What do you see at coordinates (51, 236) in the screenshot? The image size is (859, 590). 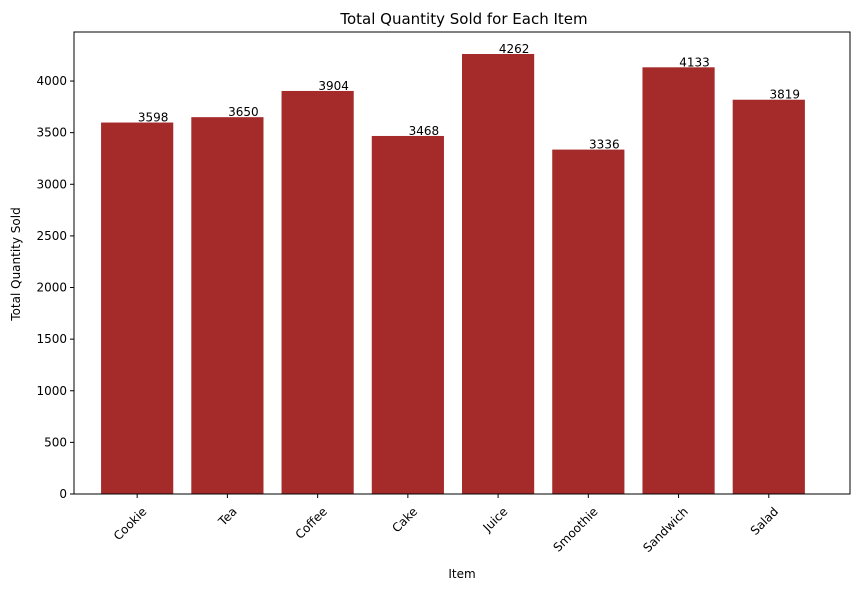 I see `y-tick-label-2500: 2500` at bounding box center [51, 236].